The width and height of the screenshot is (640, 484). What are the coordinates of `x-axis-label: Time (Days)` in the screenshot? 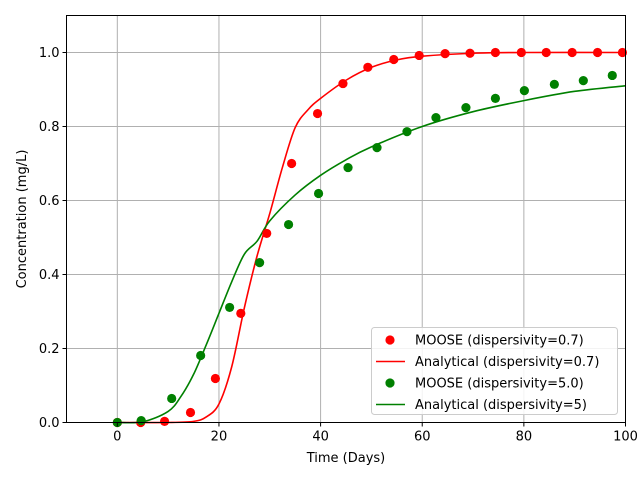 It's located at (346, 458).